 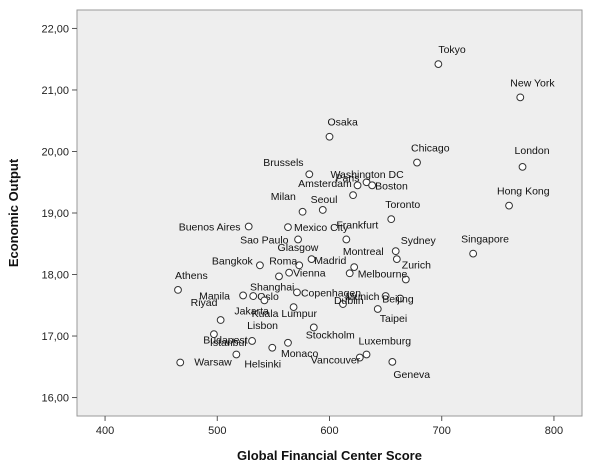 What do you see at coordinates (55, 29) in the screenshot?
I see `y-tick-label: 22,00` at bounding box center [55, 29].